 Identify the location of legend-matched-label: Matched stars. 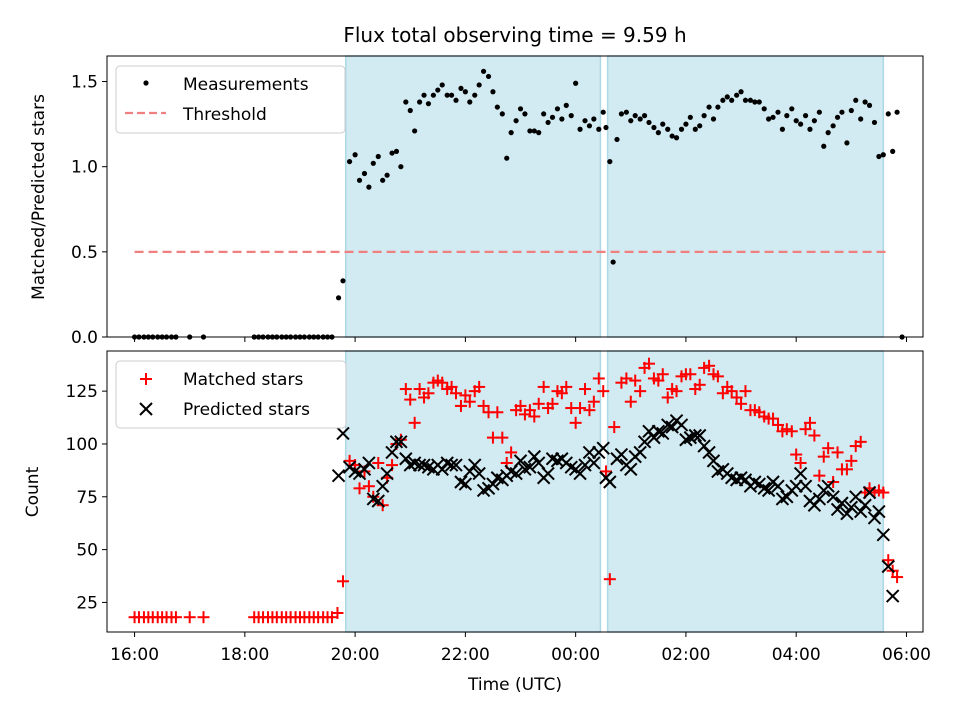
(243, 380).